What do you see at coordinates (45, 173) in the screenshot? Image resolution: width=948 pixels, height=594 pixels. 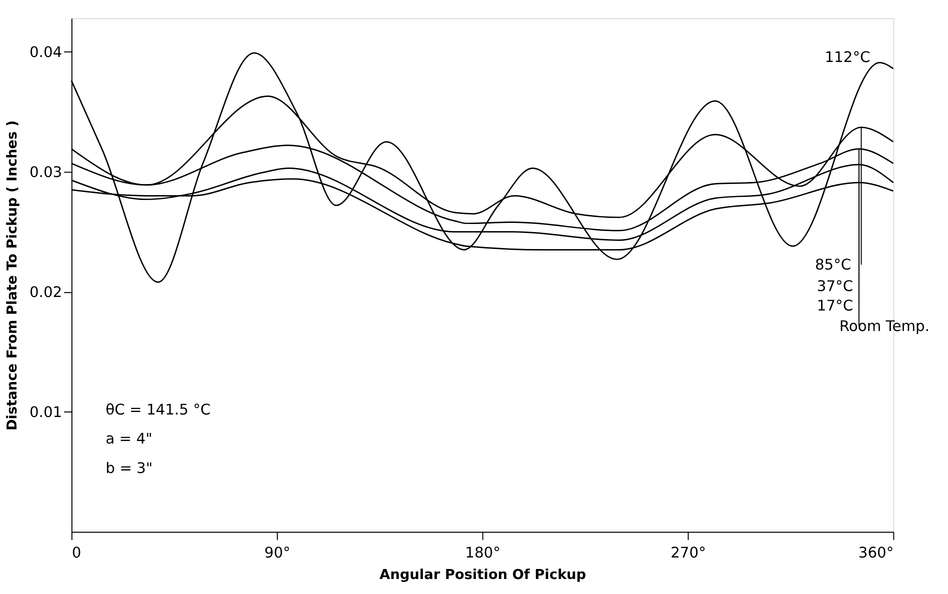 I see `y-tick-label: 0.03` at bounding box center [45, 173].